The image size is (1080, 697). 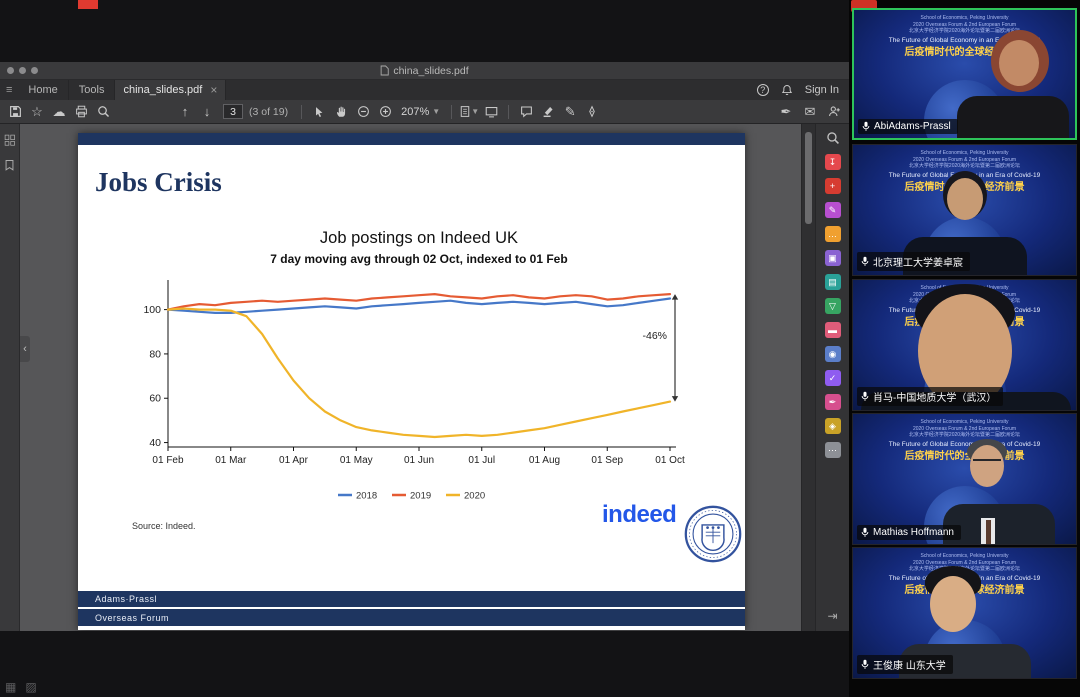 I want to click on slide-footer-author: Adams·Prassl, so click(x=411, y=599).